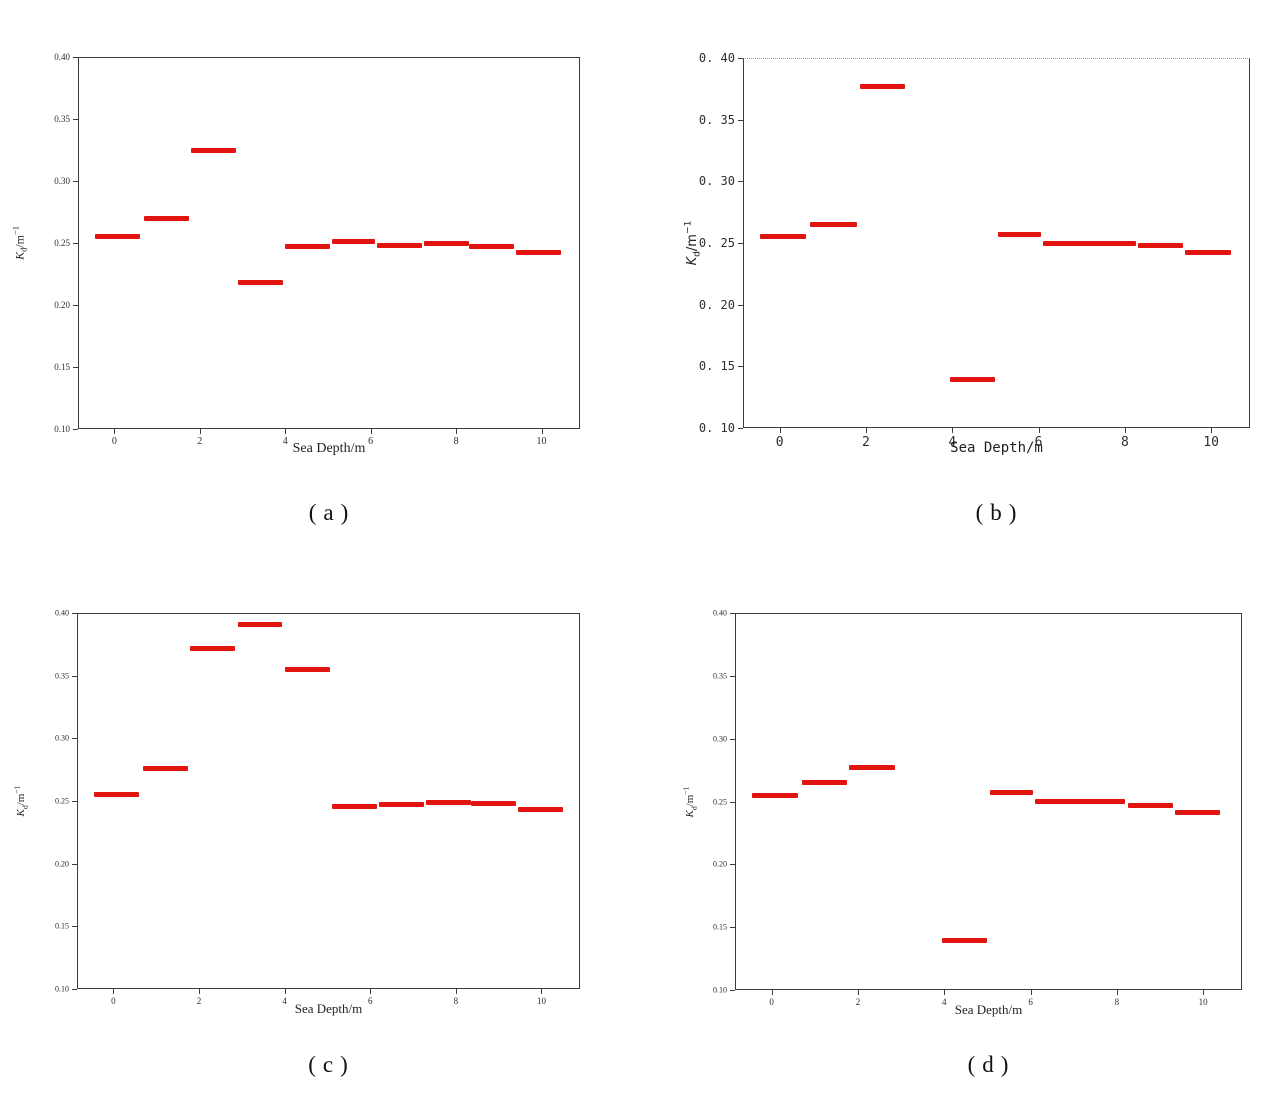 This screenshot has height=1119, width=1279. What do you see at coordinates (988, 1009) in the screenshot?
I see `x-axis-label: Sea Depth/m` at bounding box center [988, 1009].